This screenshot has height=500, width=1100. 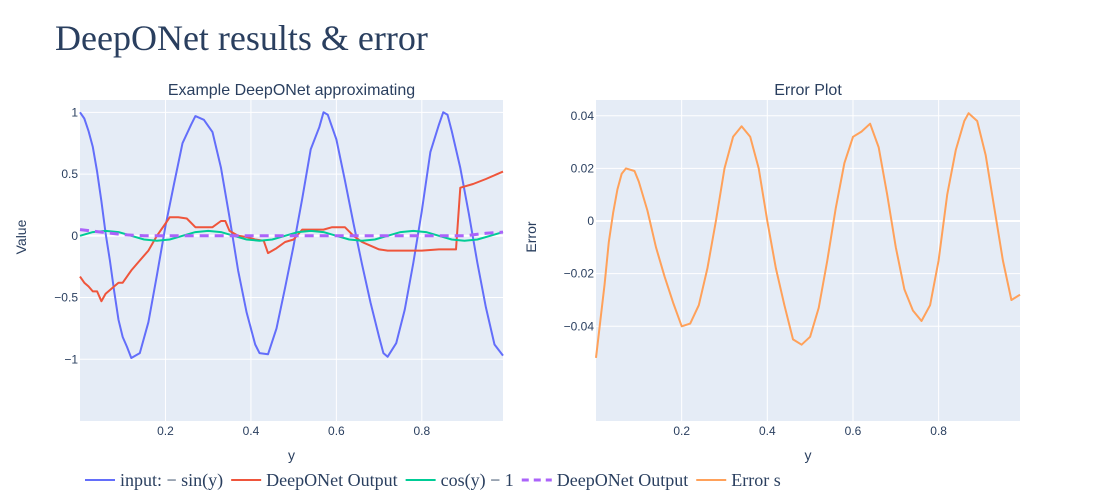 What do you see at coordinates (477, 480) in the screenshot?
I see `legend-label: cos(y) − 1` at bounding box center [477, 480].